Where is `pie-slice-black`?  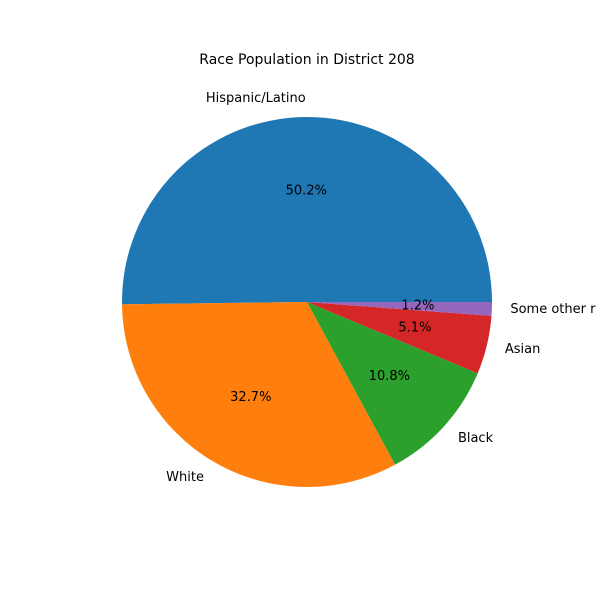
pie-slice-black is located at coordinates (392, 383).